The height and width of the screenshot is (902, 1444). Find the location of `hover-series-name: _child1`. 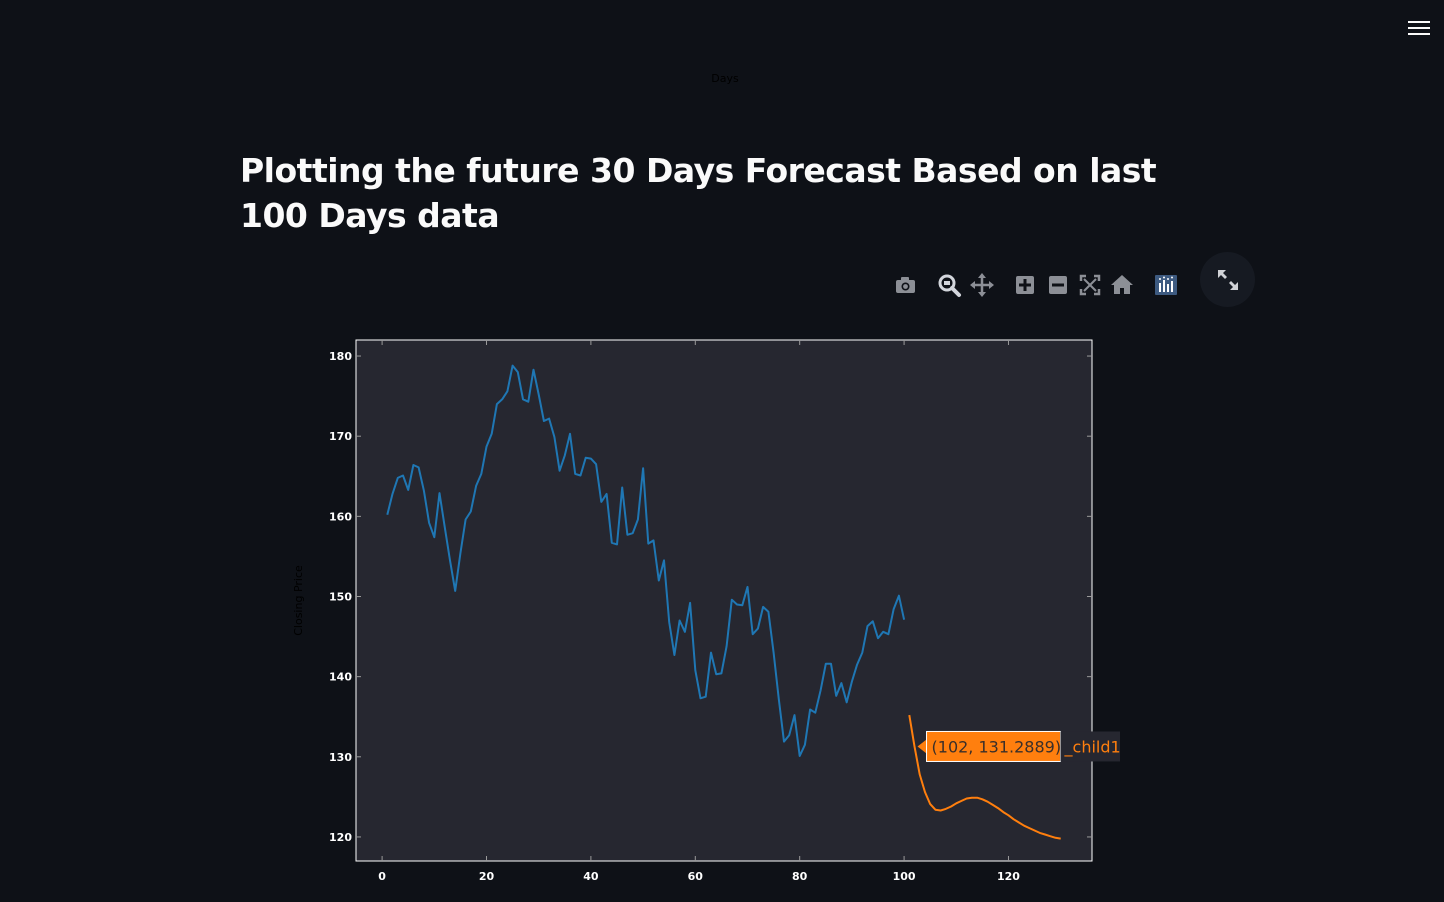

hover-series-name: _child1 is located at coordinates (1092, 747).